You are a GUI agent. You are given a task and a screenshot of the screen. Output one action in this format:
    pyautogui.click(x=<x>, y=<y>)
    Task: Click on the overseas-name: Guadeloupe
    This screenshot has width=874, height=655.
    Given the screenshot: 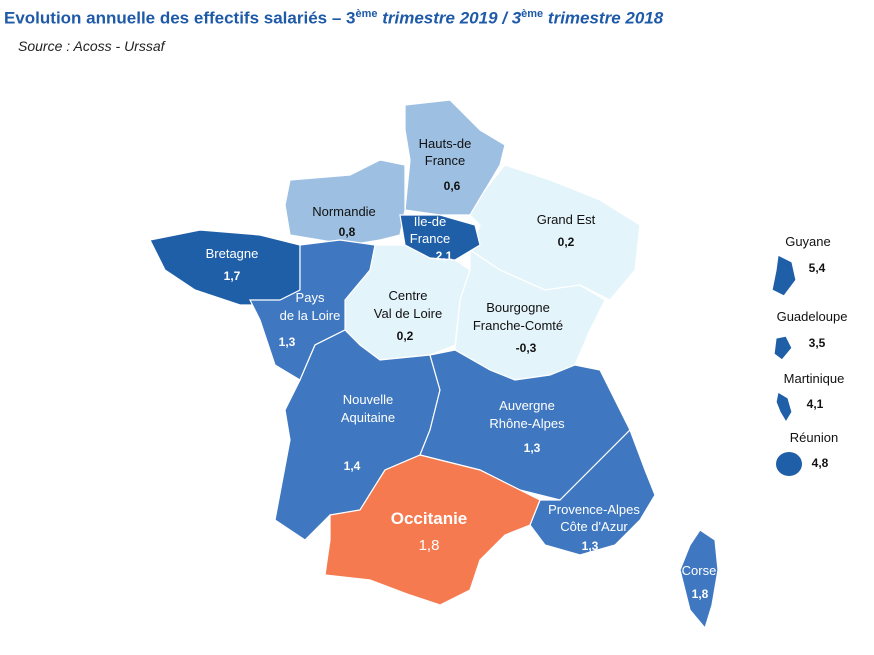 What is the action you would take?
    pyautogui.click(x=812, y=316)
    